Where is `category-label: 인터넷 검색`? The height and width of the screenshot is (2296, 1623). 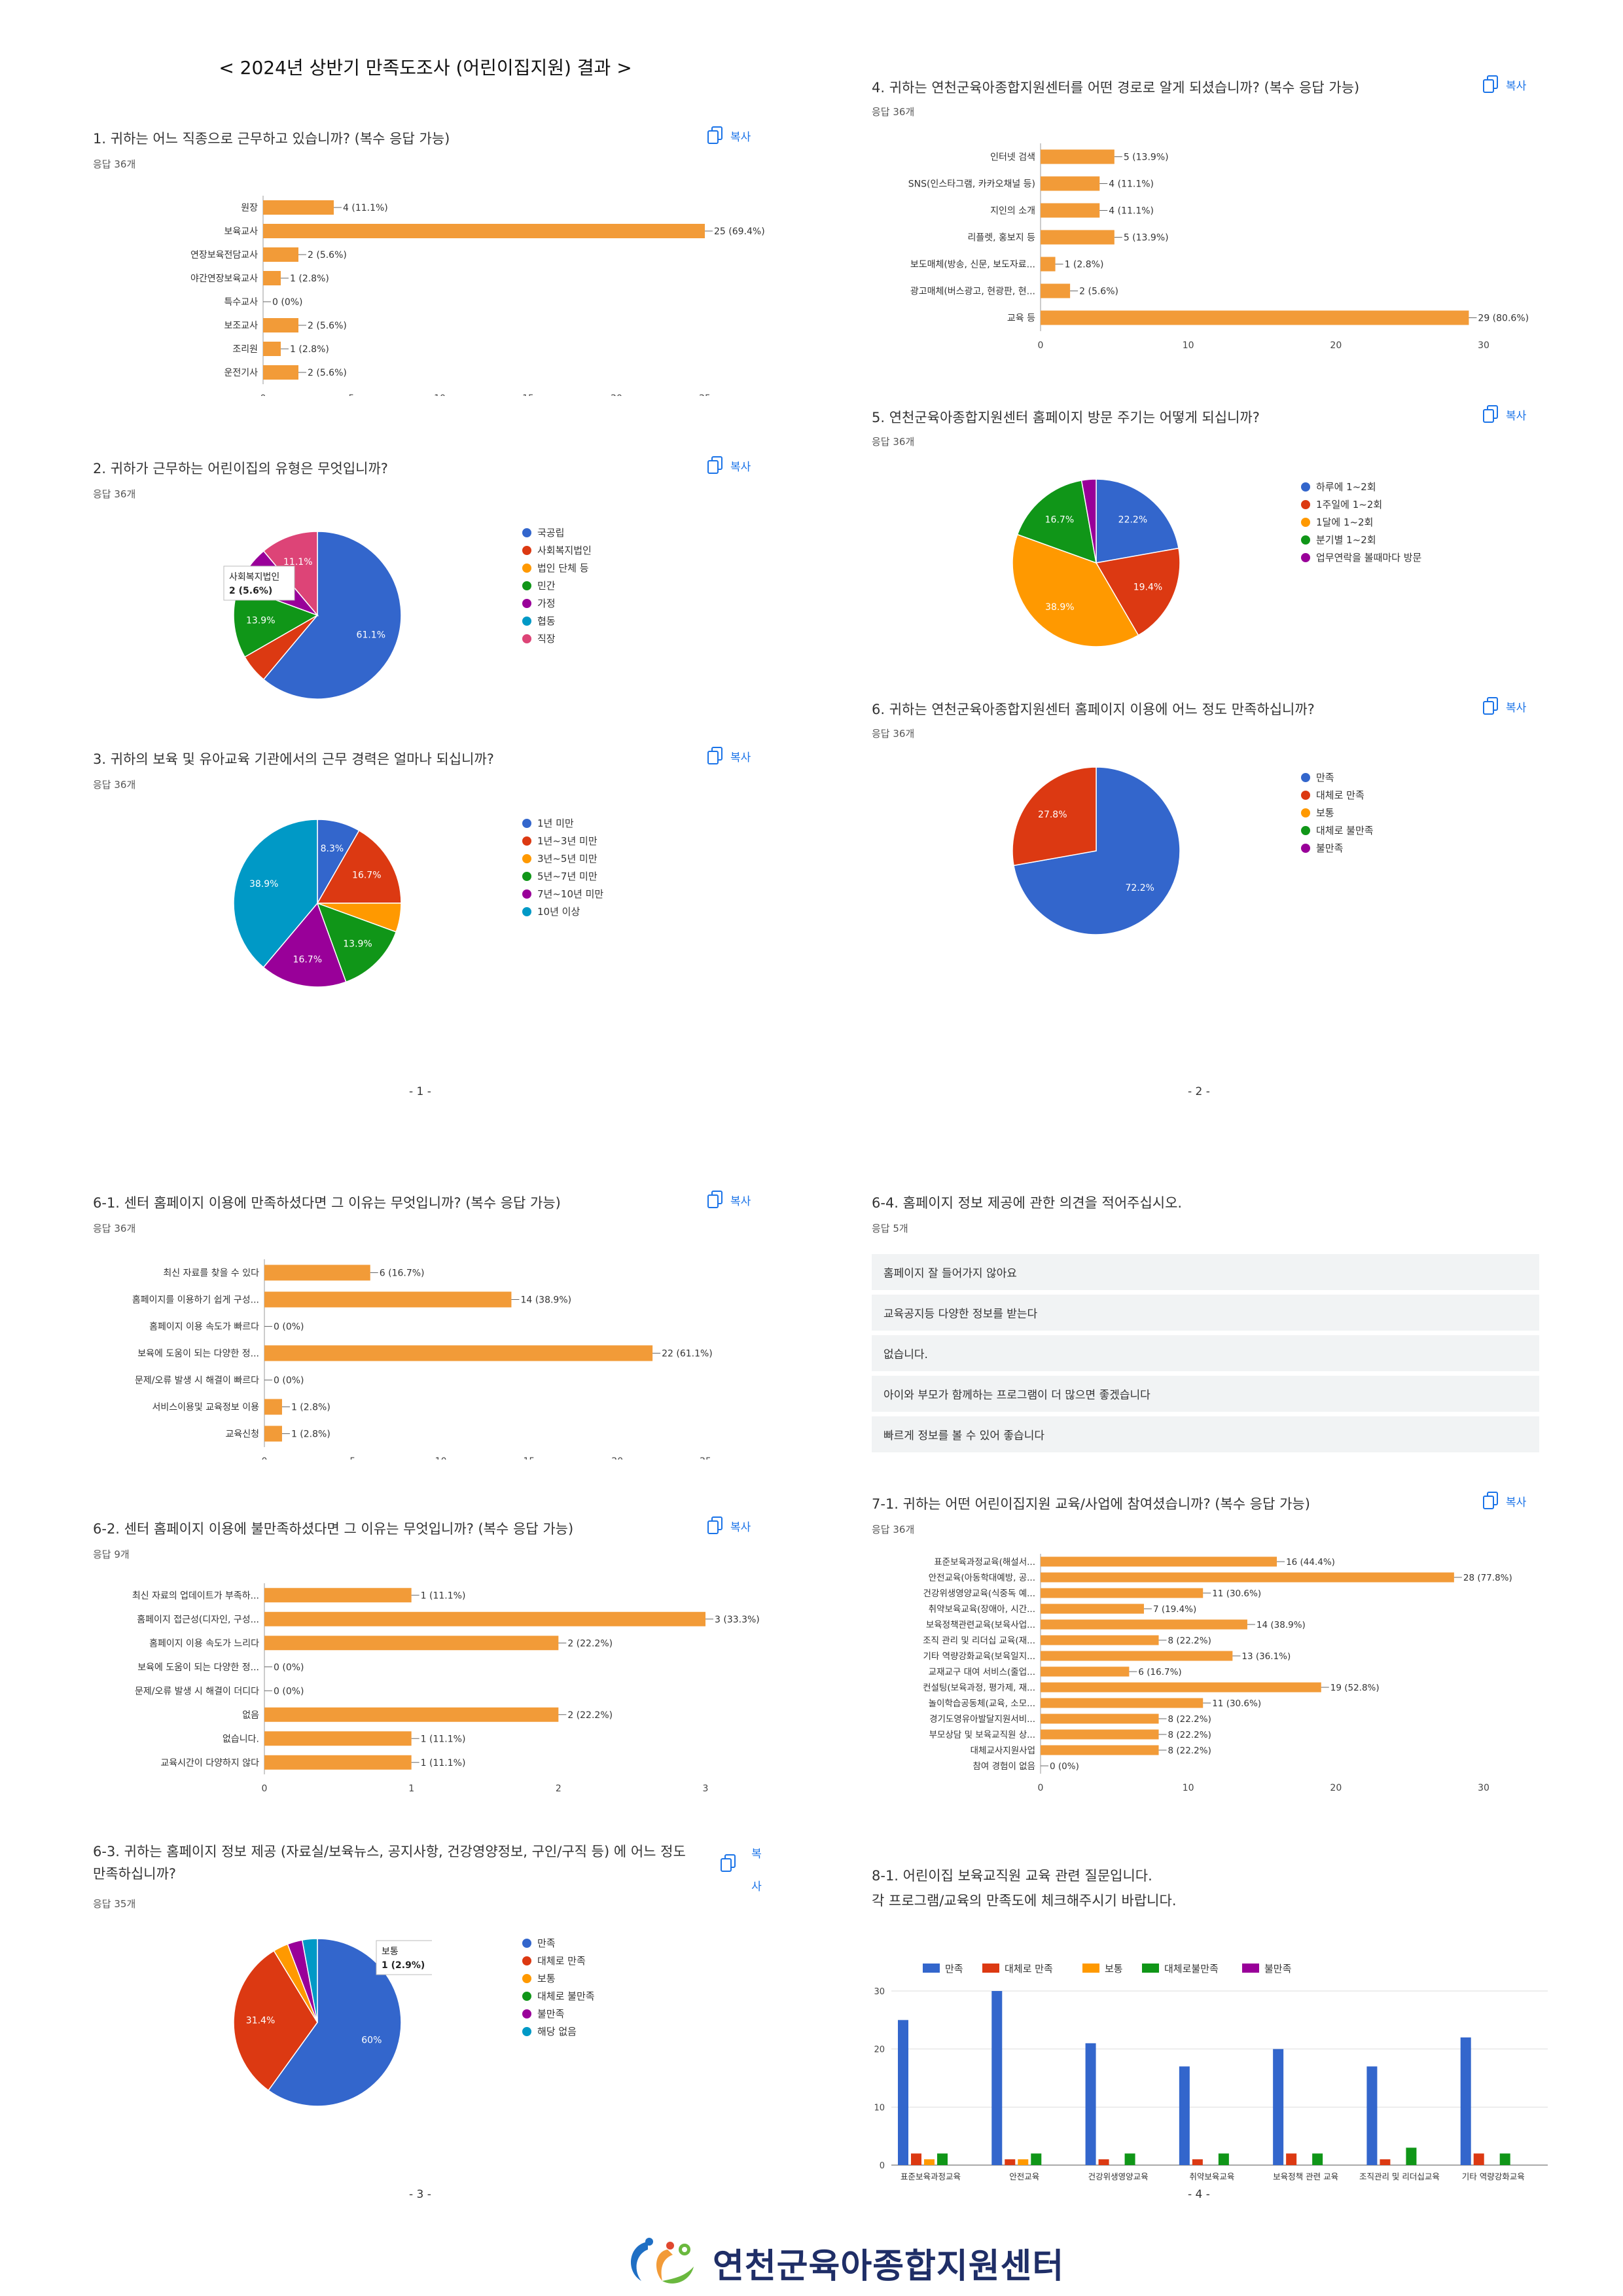
category-label: 인터넷 검색 is located at coordinates (1013, 157).